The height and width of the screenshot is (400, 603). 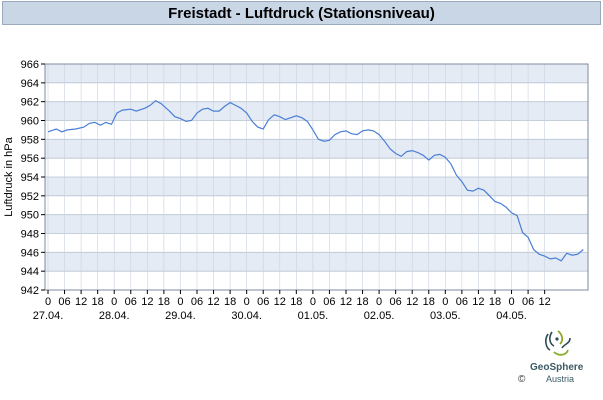 I want to click on brand-sub: Austria, so click(x=560, y=379).